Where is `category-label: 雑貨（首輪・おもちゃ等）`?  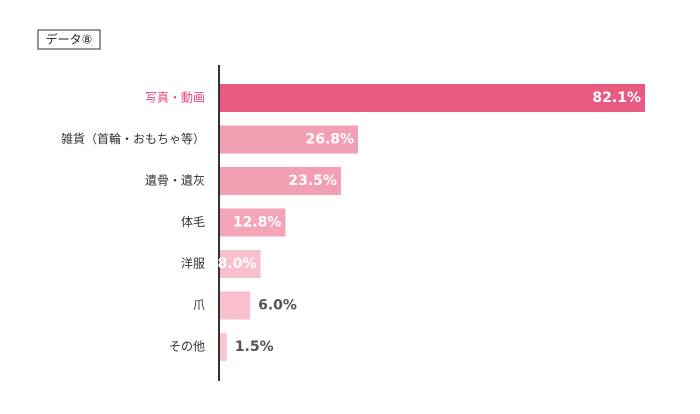 category-label: 雑貨（首輪・おもちゃ等） is located at coordinates (133, 138).